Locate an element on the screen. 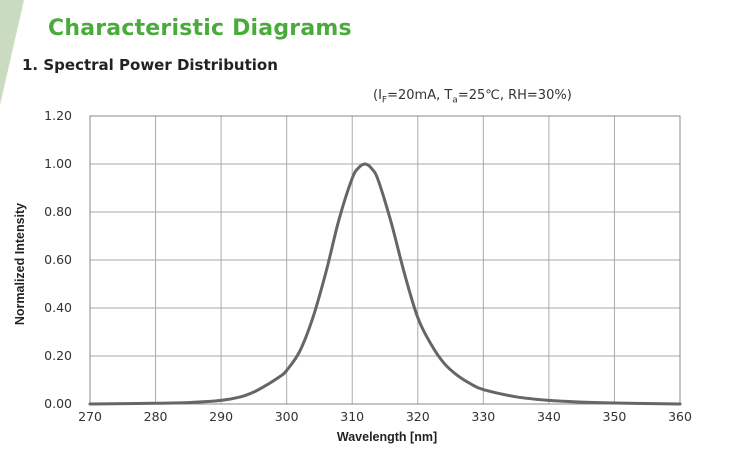  corner-stripe-decoration is located at coordinates (12, 52).